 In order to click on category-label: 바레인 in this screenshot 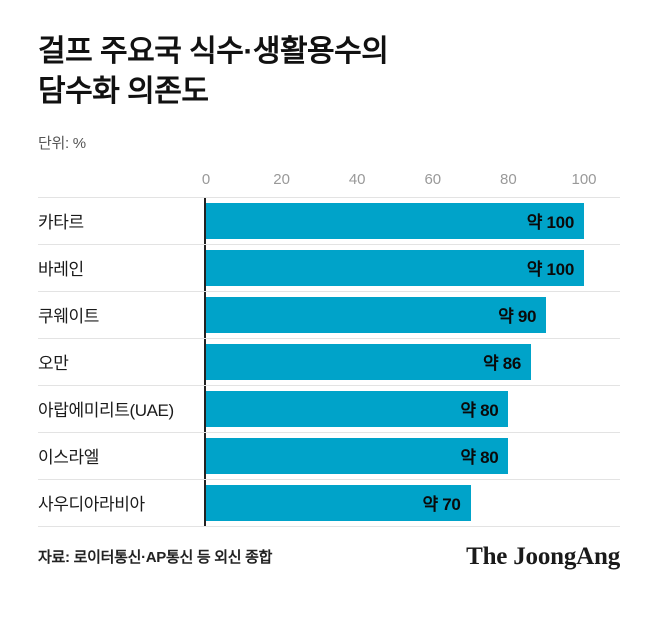, I will do `click(61, 270)`.